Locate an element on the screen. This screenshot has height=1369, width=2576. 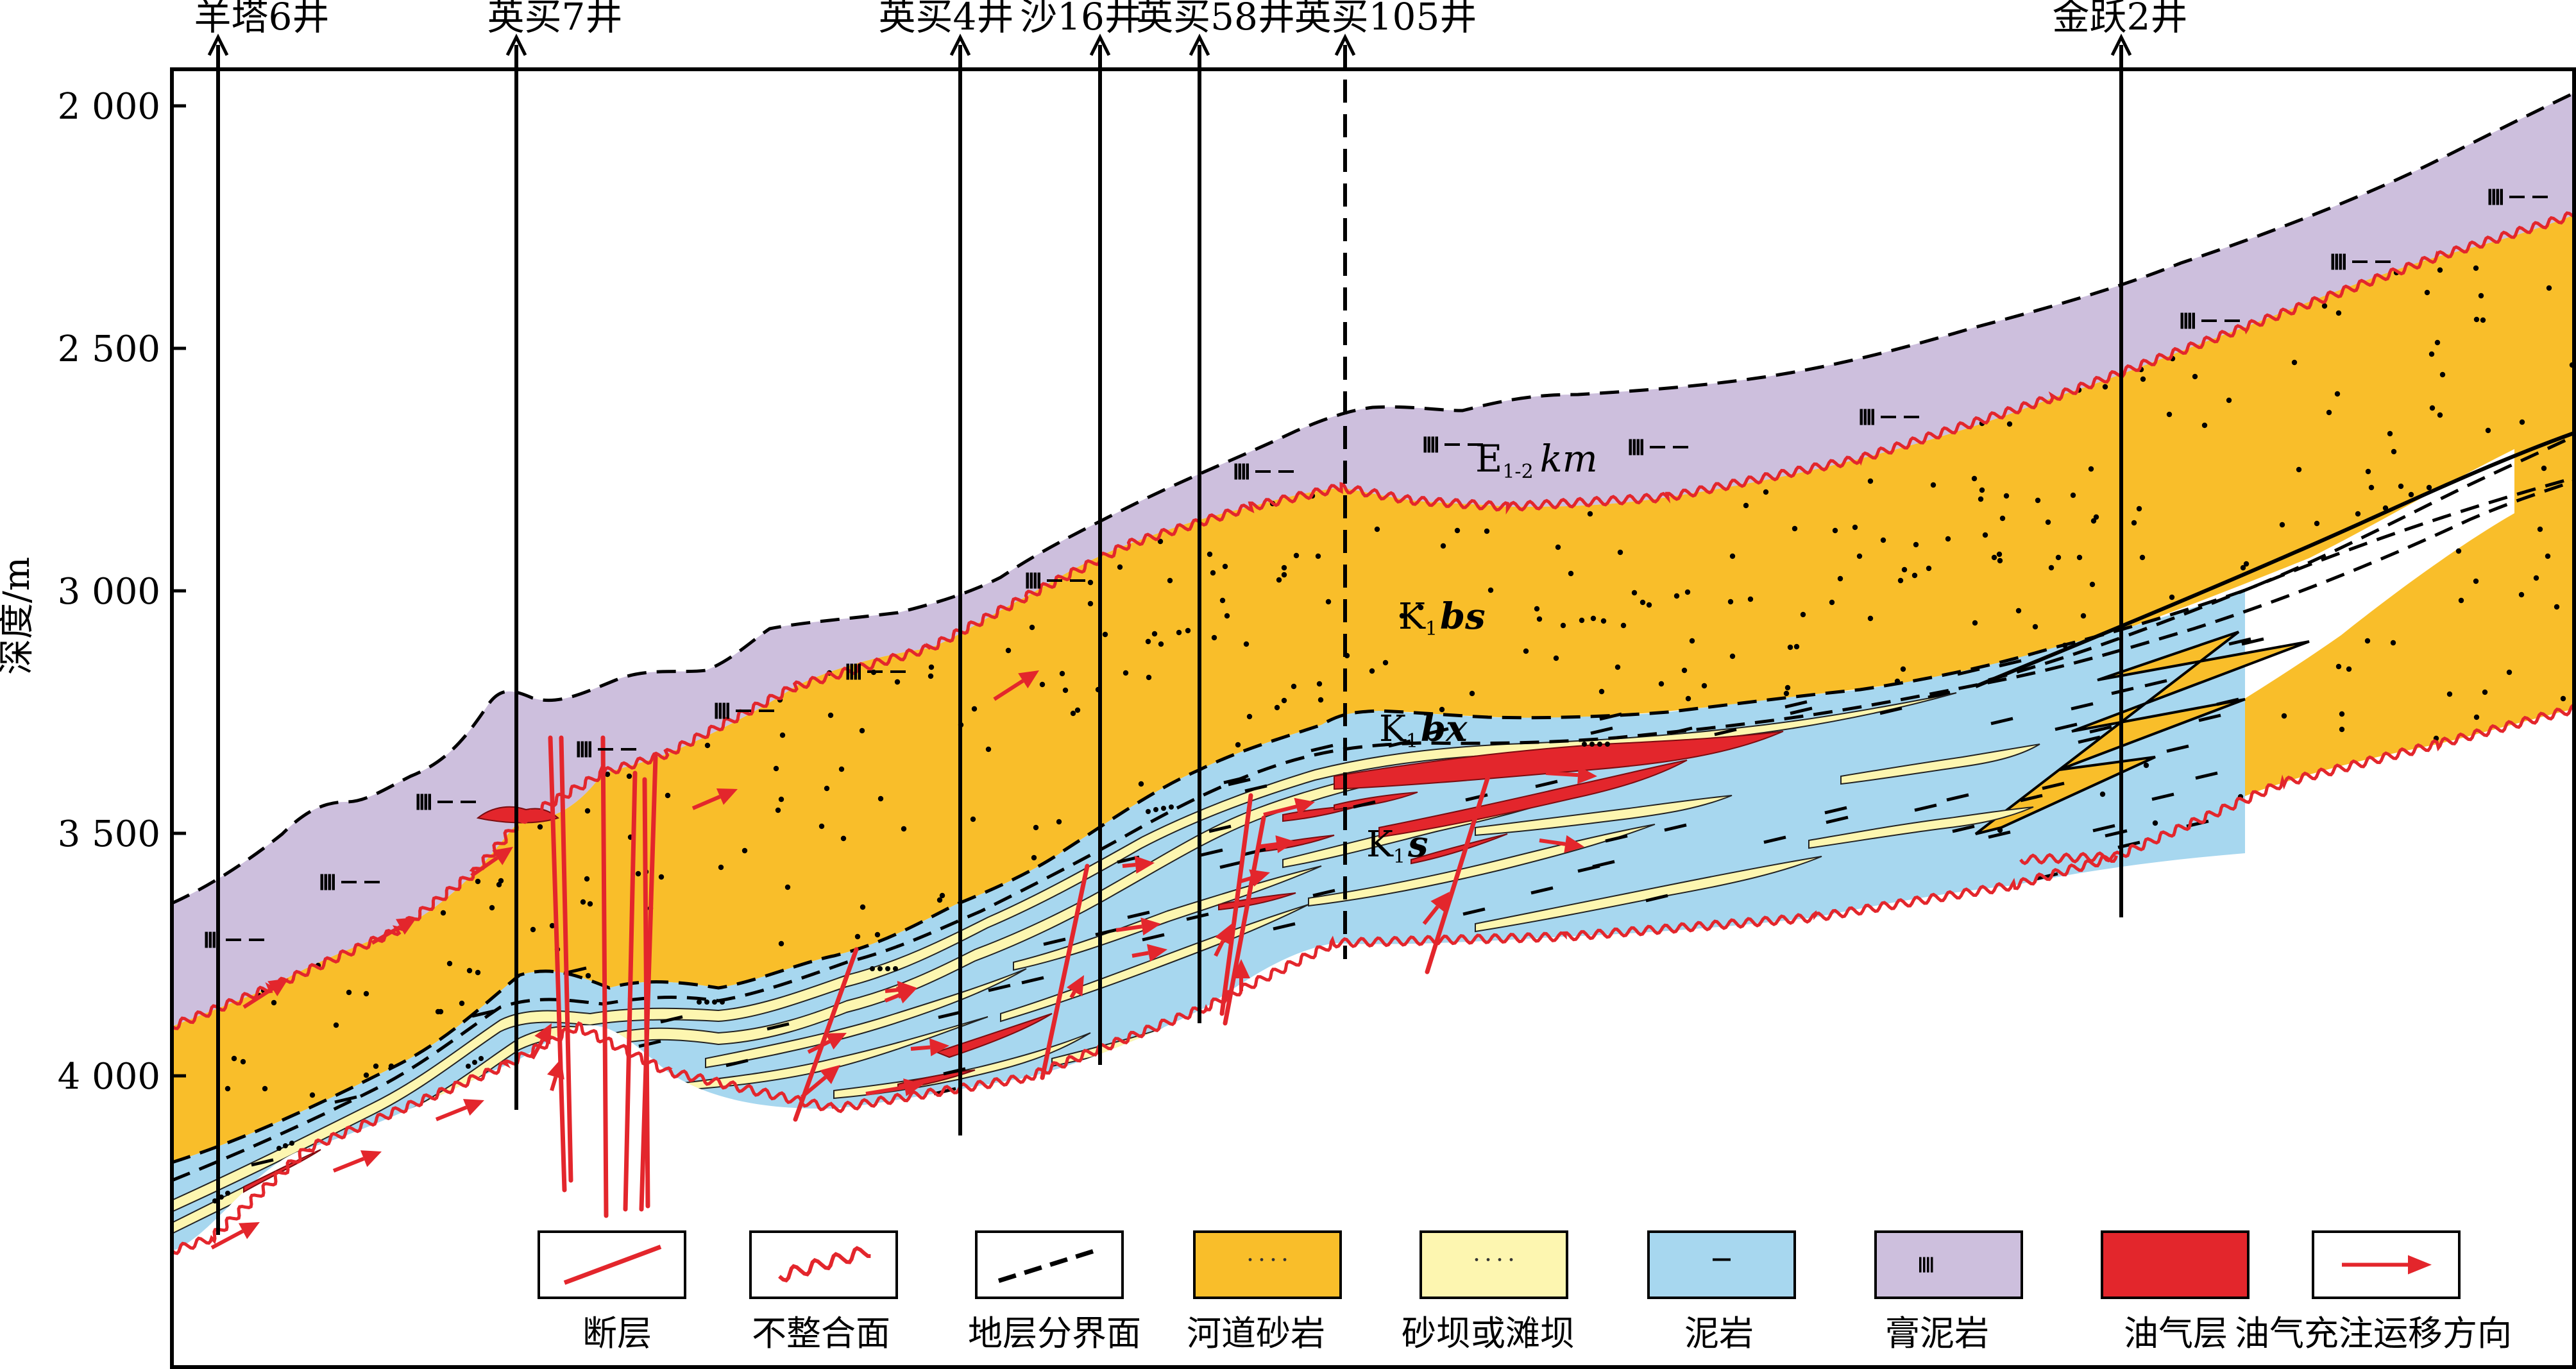
depth-axis: 2 000 2 500 3 000 3 500 4 000 is located at coordinates (122, 592).